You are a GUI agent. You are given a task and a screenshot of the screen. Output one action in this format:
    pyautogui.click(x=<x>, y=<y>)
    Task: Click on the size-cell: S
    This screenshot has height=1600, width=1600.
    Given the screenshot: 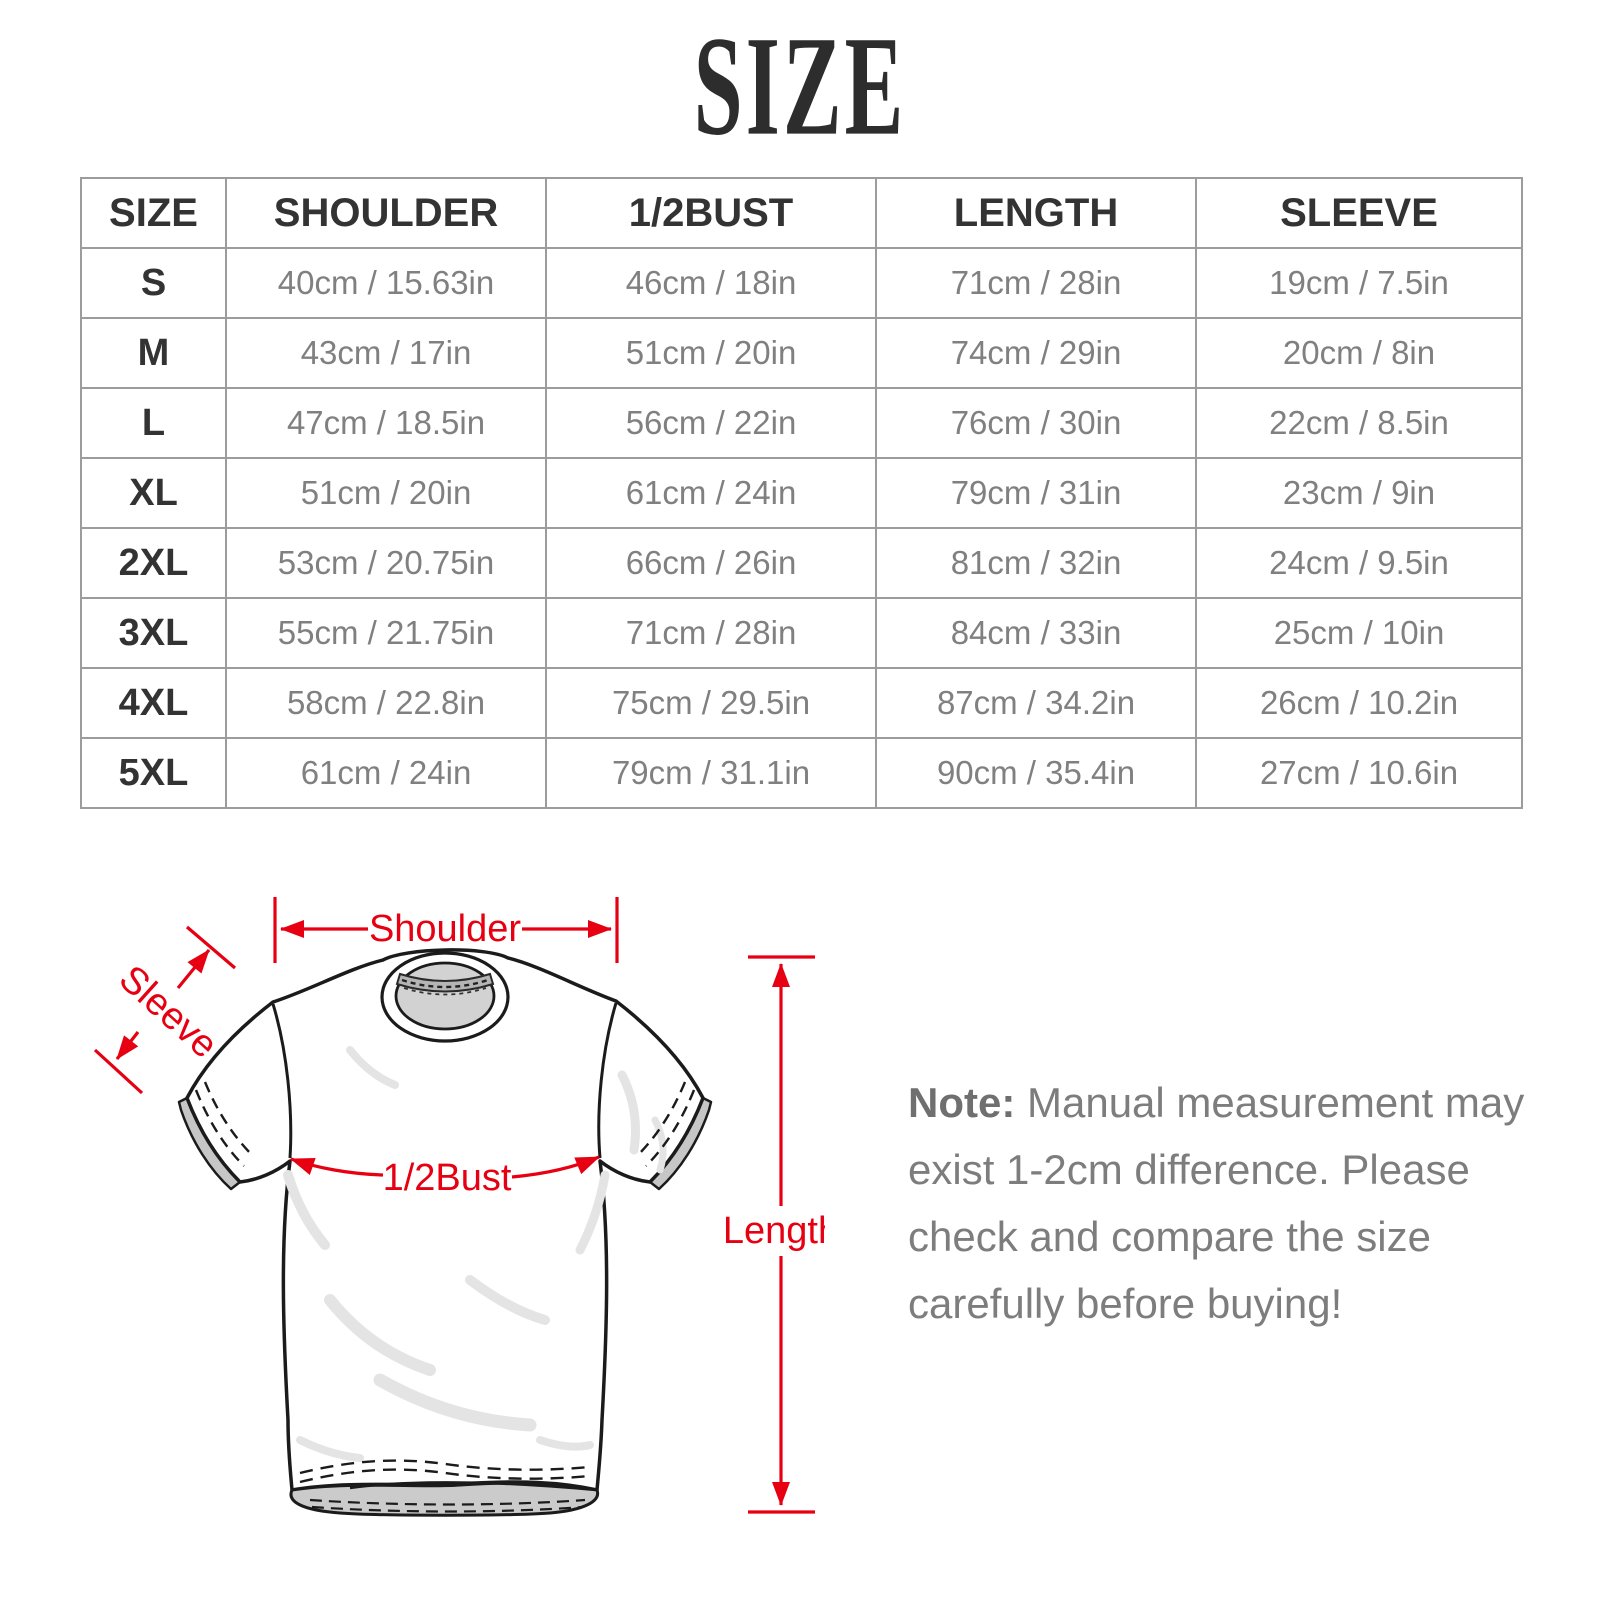 What is the action you would take?
    pyautogui.click(x=153, y=283)
    